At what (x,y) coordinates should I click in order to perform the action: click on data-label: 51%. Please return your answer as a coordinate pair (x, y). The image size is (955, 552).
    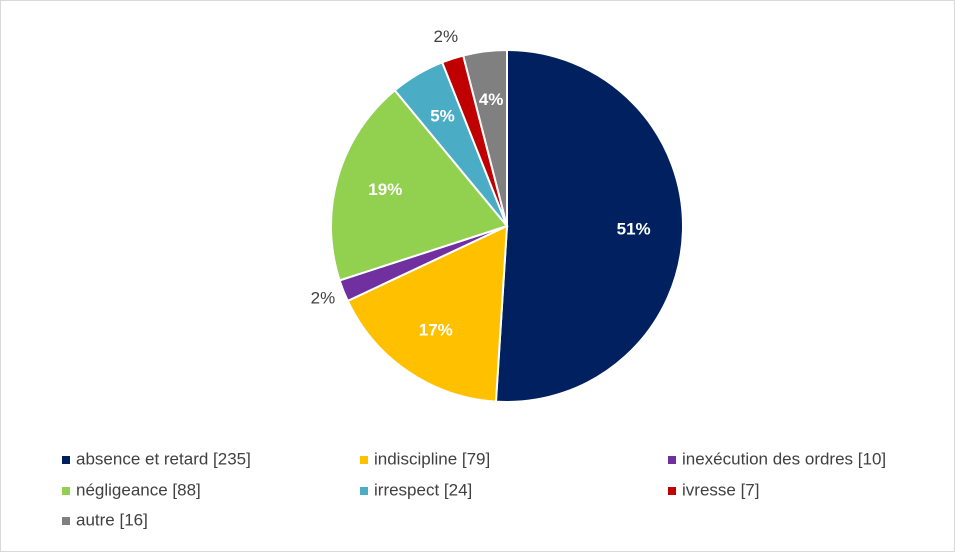
    Looking at the image, I should click on (634, 228).